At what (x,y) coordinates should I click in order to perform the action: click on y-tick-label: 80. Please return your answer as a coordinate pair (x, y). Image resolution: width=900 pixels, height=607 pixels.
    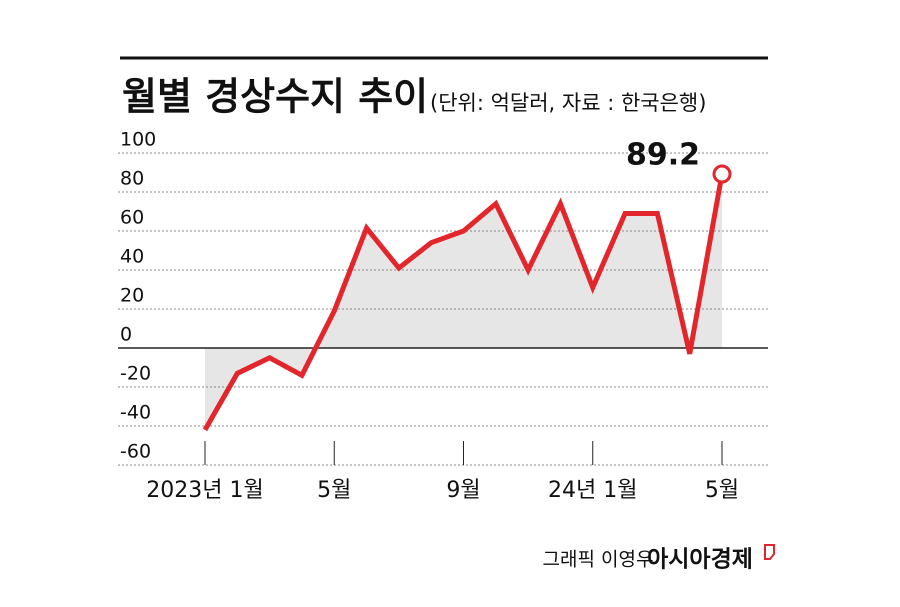
    Looking at the image, I should click on (132, 179).